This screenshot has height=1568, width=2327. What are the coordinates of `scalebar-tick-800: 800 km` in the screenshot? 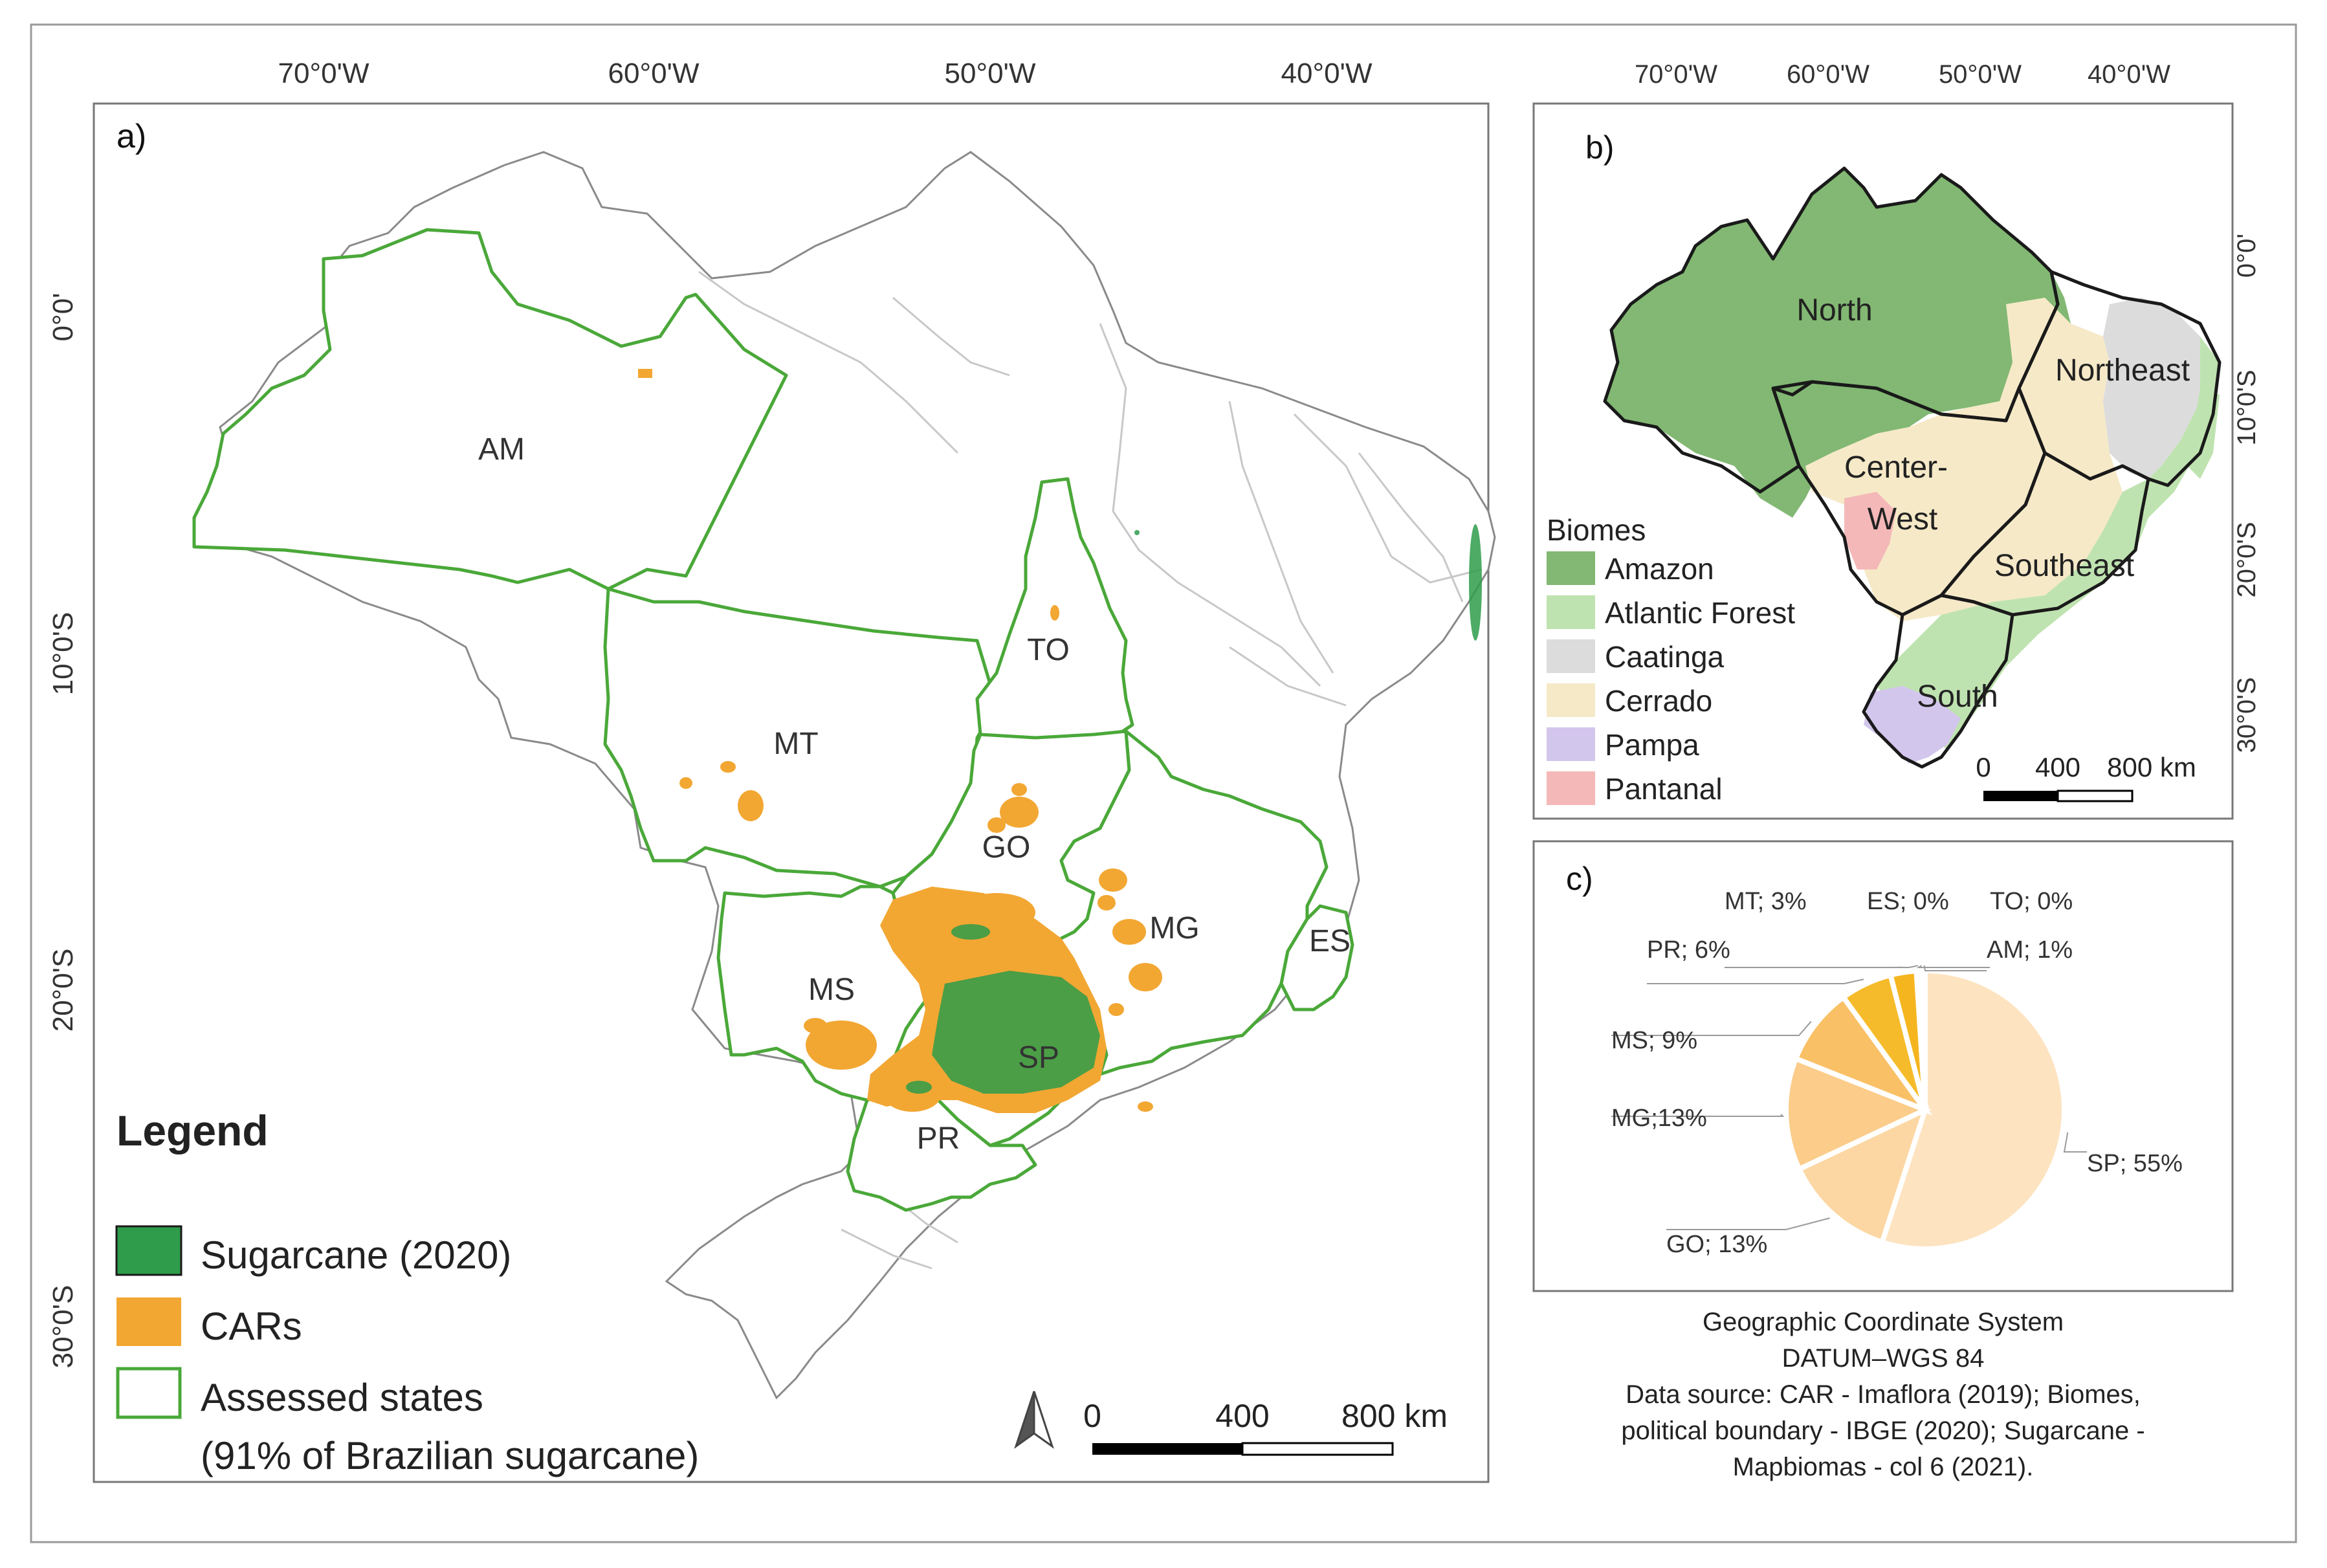 It's located at (1394, 1416).